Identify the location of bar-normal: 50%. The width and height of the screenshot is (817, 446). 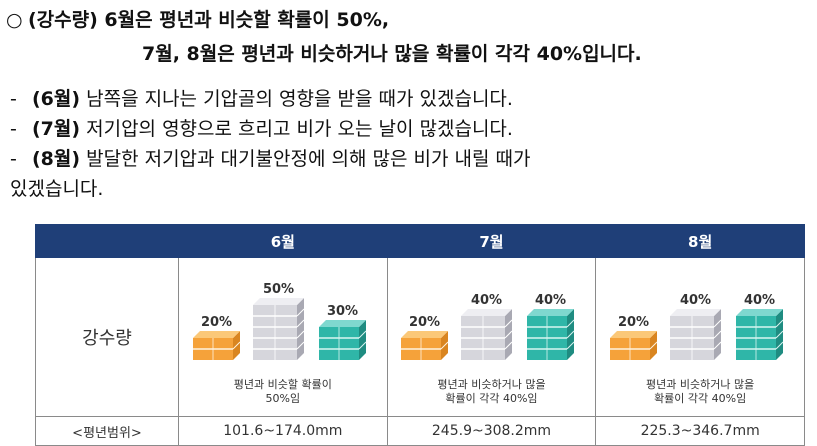
(278, 321).